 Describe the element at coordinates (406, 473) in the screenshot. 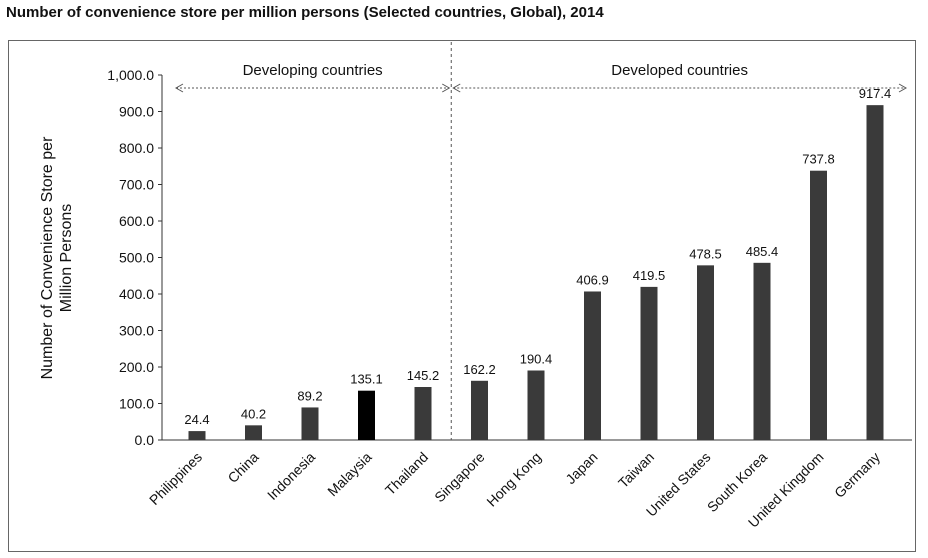

I see `x-tick-label: Thailand` at that location.